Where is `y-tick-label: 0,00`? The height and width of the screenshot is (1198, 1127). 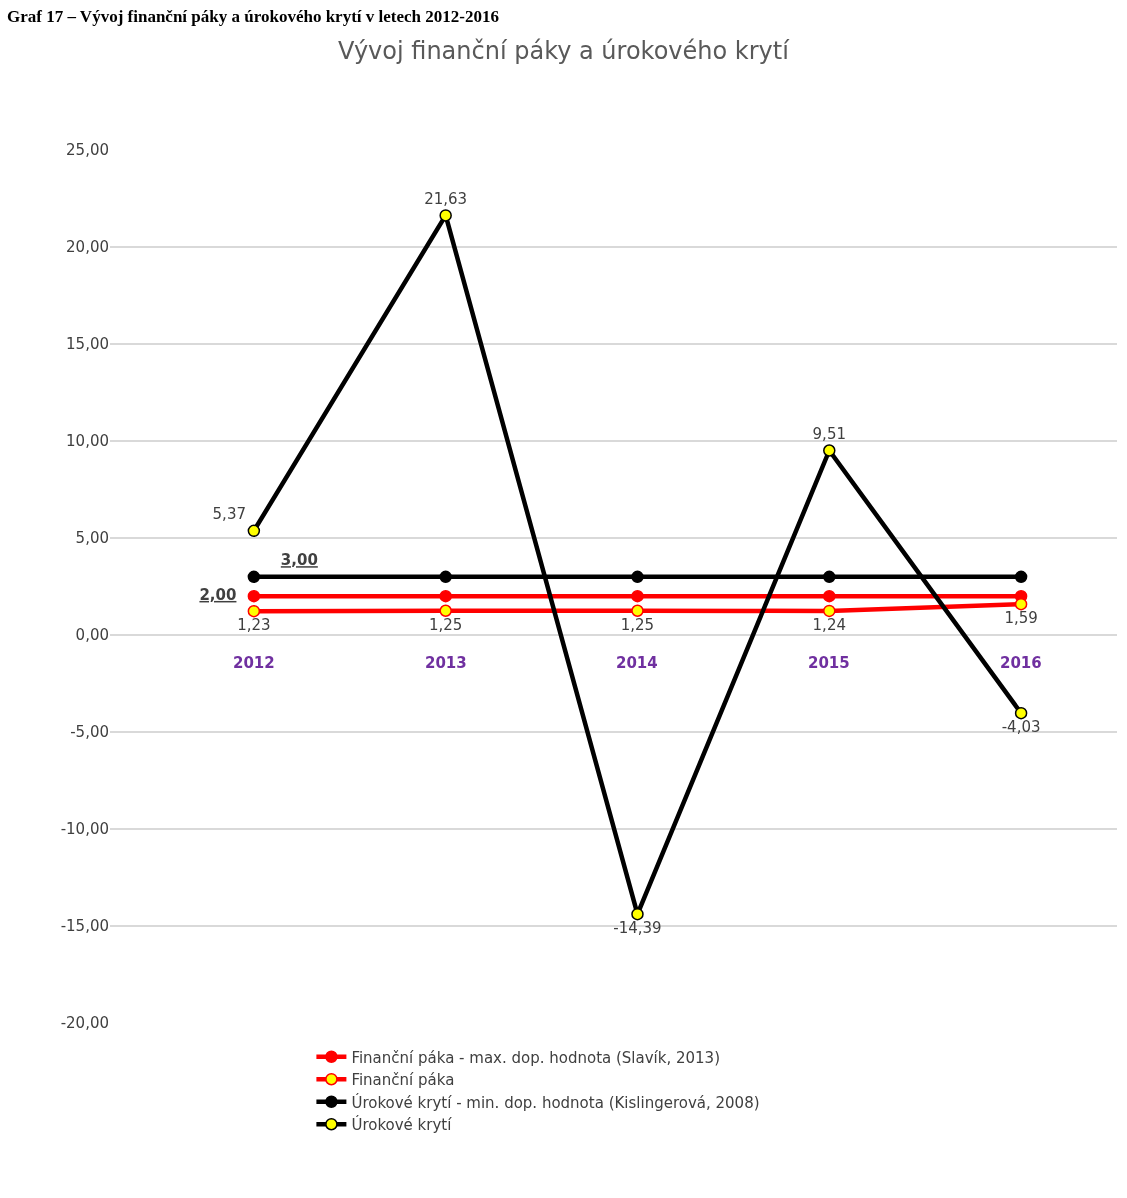
y-tick-label: 0,00 is located at coordinates (92, 635).